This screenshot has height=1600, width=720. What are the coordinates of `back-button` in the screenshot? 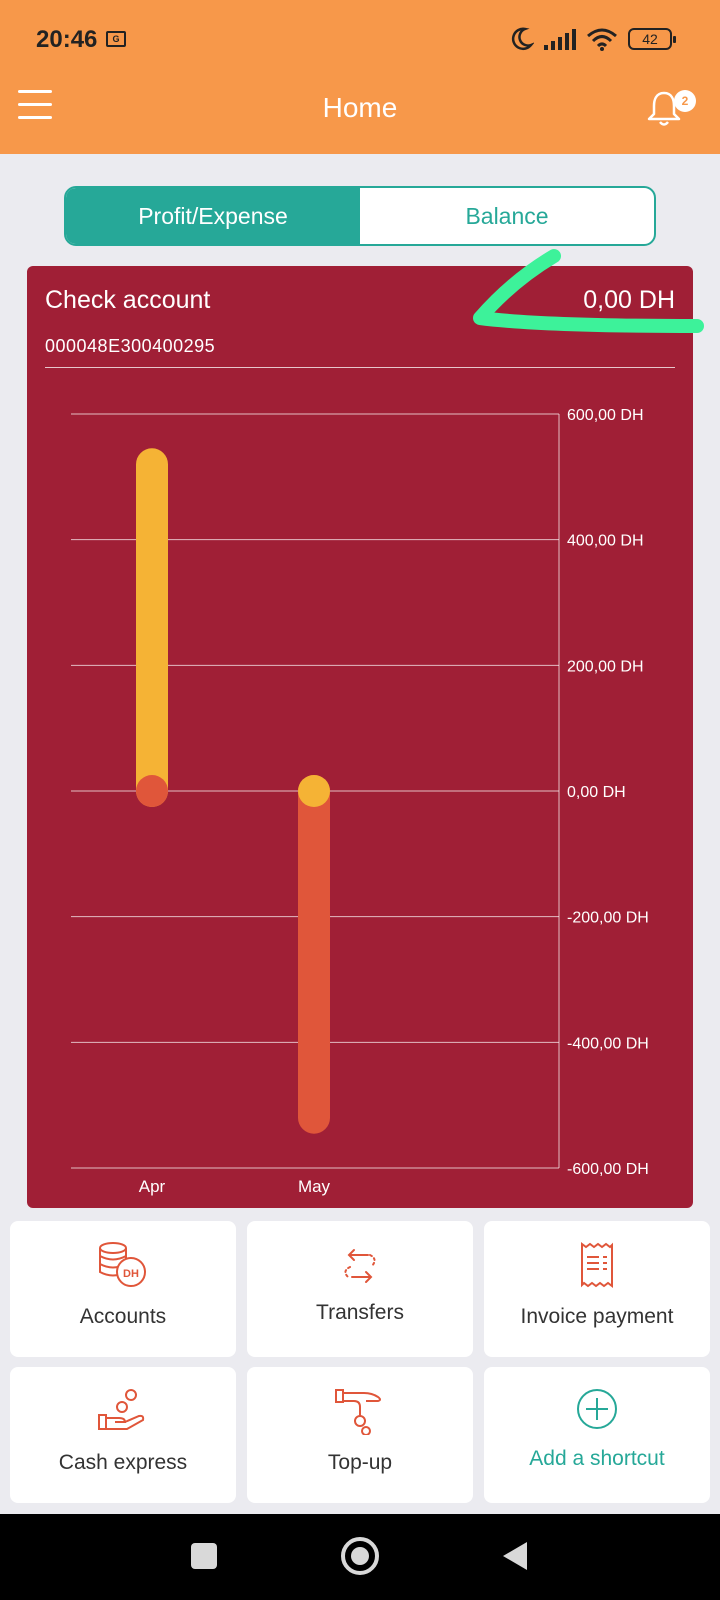 It's located at (515, 1556).